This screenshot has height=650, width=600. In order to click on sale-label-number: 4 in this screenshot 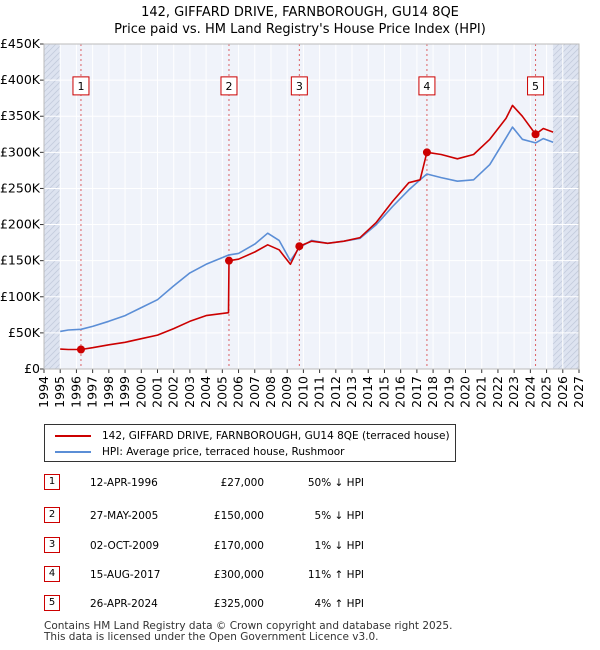, I will do `click(426, 86)`.